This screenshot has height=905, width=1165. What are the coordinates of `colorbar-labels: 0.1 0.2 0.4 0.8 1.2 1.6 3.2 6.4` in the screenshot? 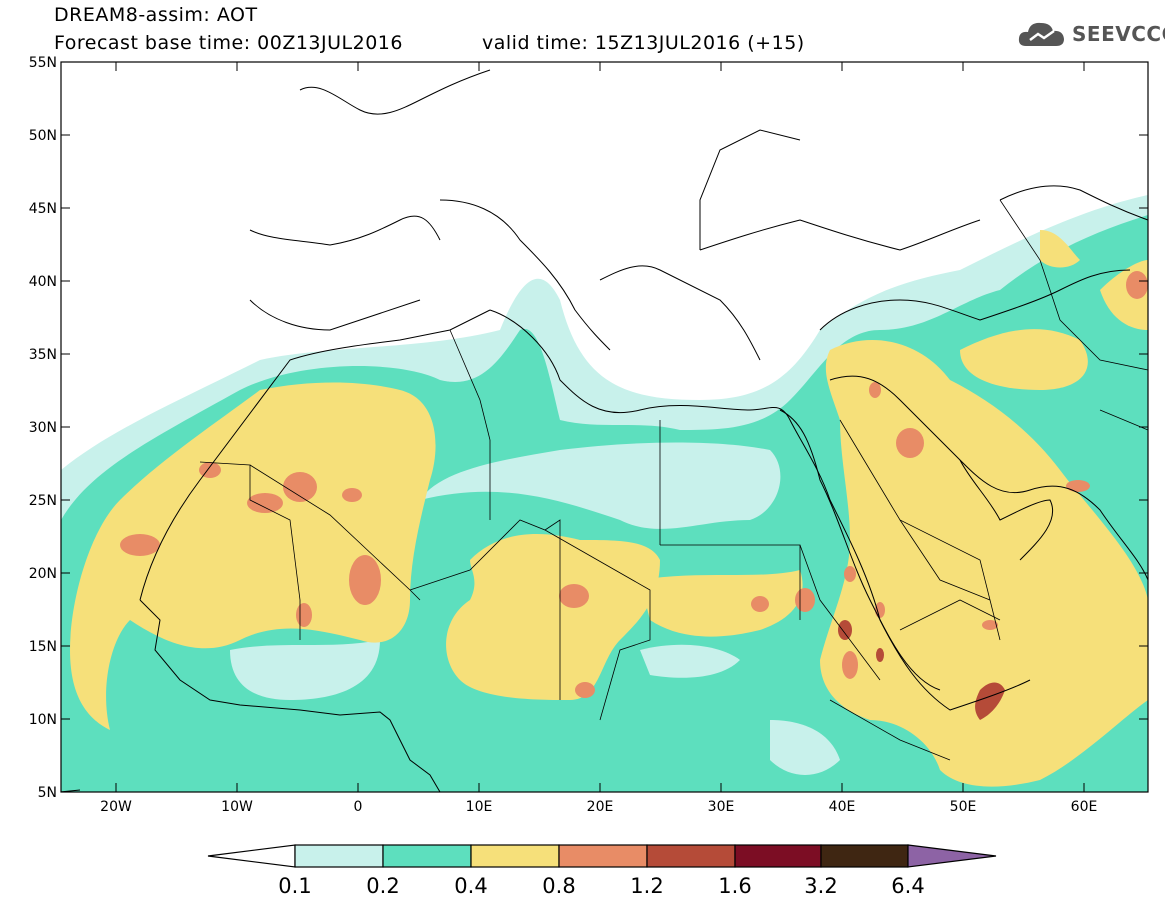 It's located at (601, 886).